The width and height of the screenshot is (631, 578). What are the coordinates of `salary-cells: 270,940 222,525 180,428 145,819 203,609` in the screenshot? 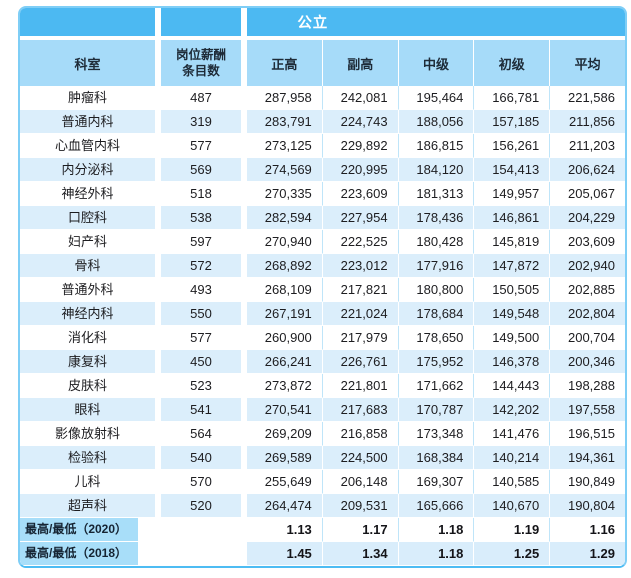 It's located at (436, 242).